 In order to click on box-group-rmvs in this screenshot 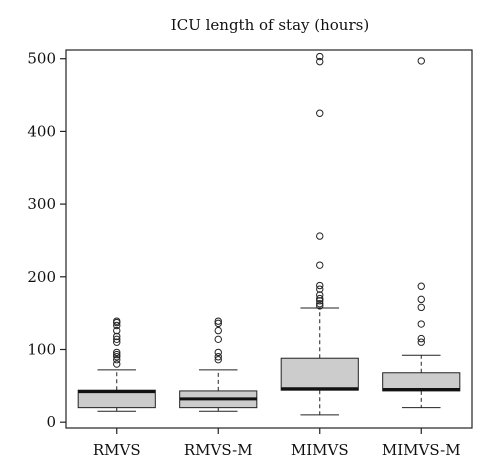, I will do `click(116, 364)`.